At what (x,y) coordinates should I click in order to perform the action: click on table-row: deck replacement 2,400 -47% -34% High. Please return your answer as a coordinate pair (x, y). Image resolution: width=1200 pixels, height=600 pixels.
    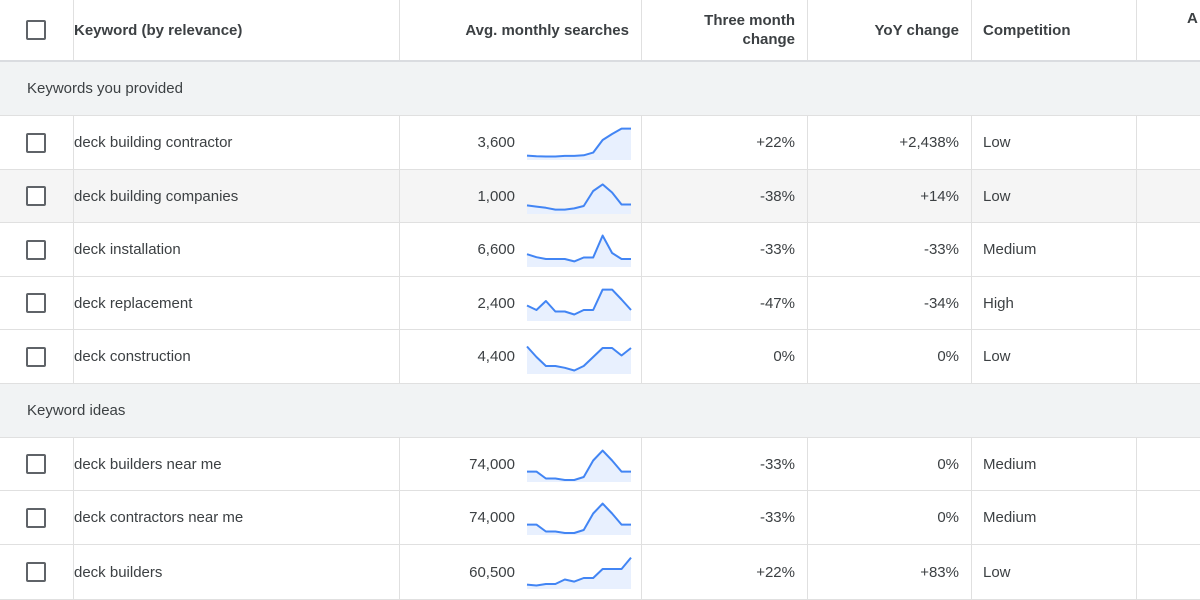
    Looking at the image, I should click on (600, 303).